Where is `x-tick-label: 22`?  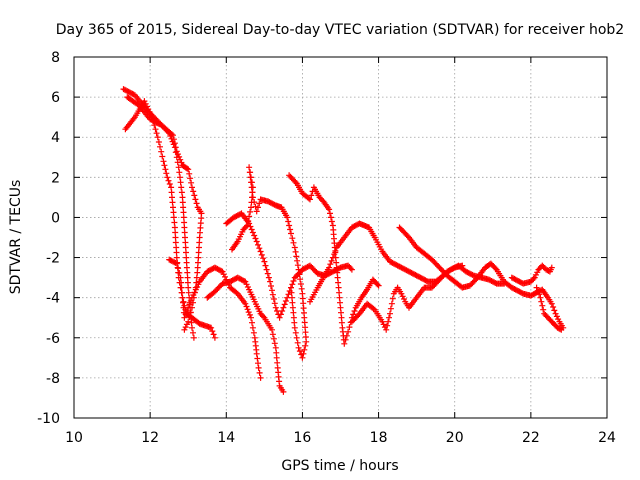
x-tick-label: 22 is located at coordinates (531, 438).